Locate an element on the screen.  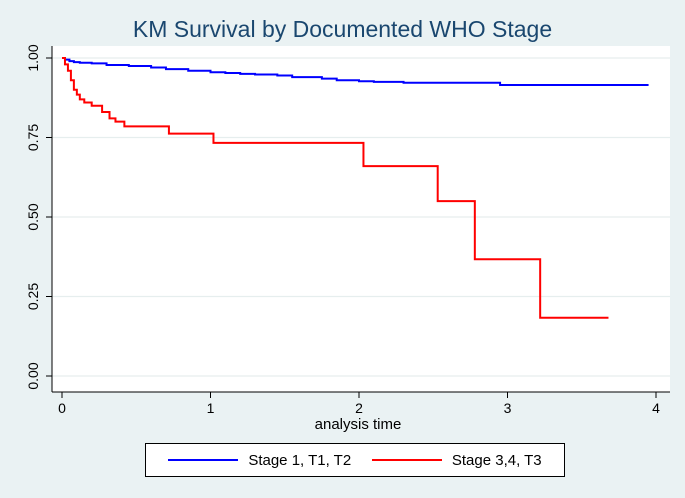
legend-item-stage-3: Stage 3,4, T3 is located at coordinates (456, 460).